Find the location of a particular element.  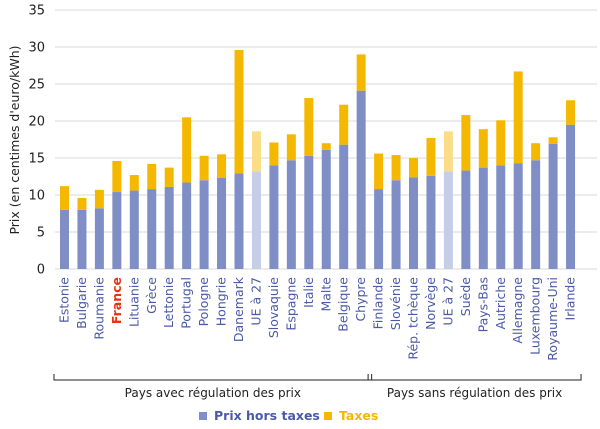

x-category-label: Lettonie is located at coordinates (168, 302).